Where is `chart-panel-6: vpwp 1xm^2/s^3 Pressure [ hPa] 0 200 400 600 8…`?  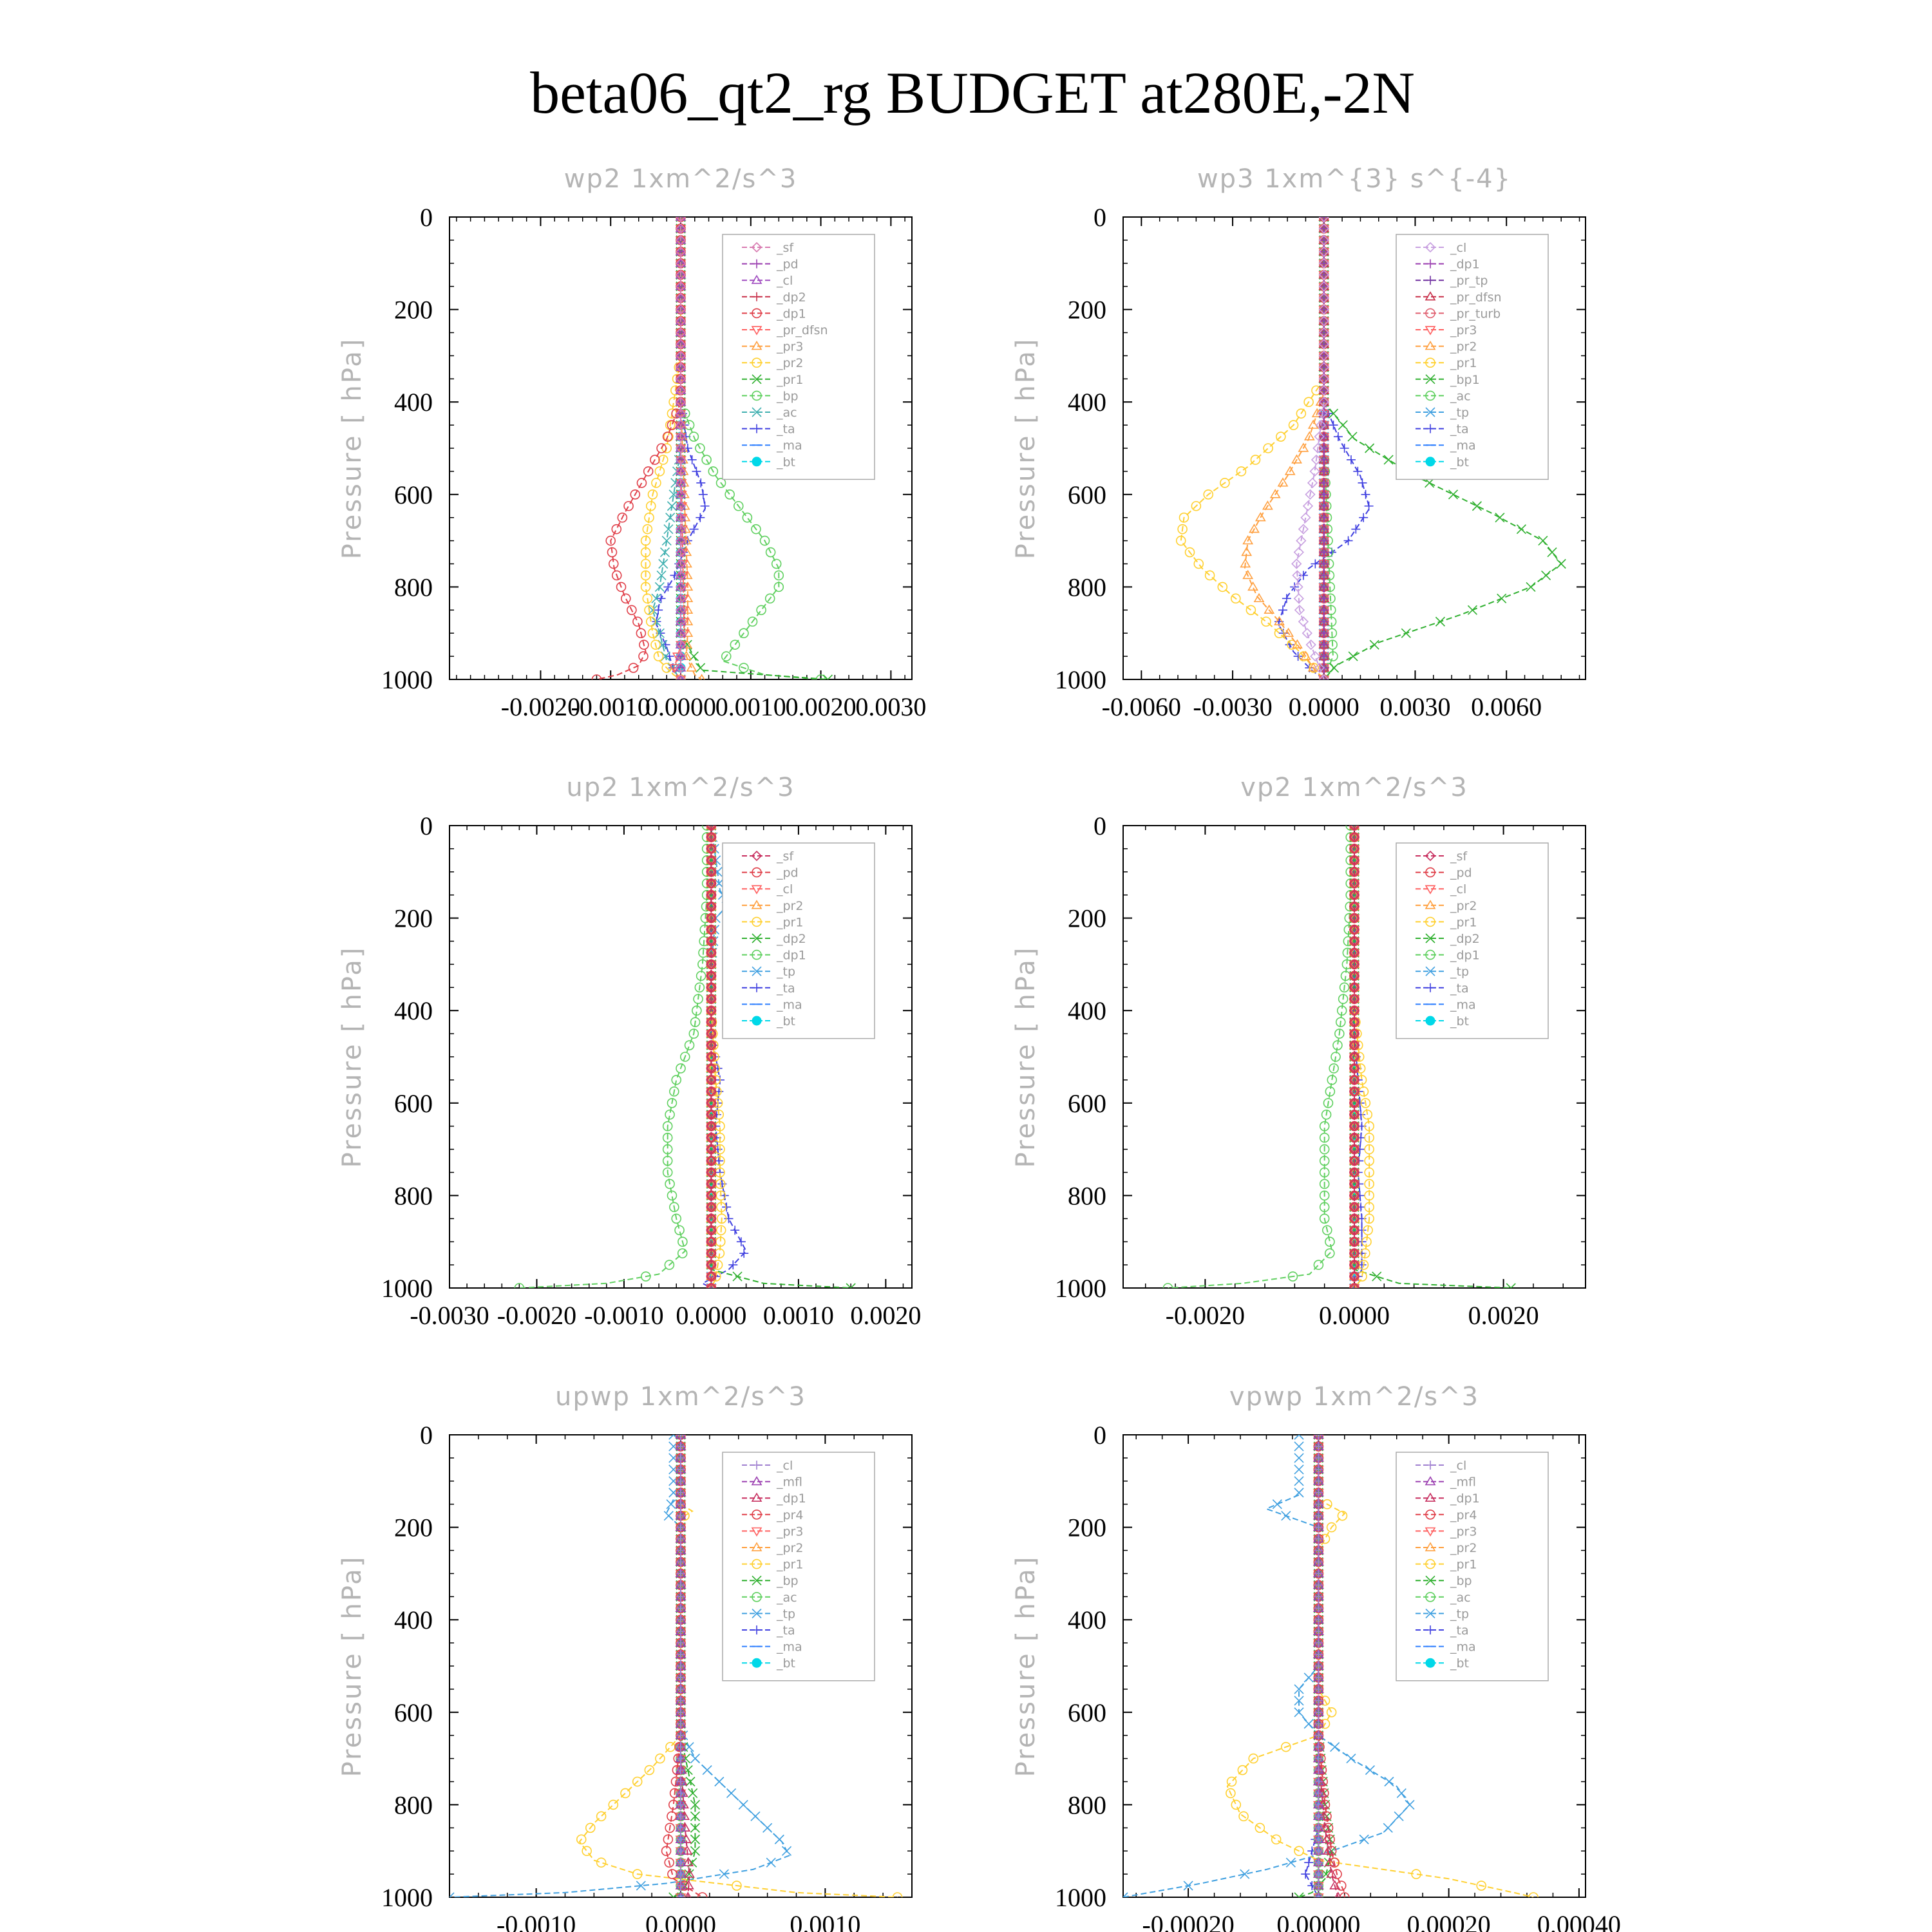 chart-panel-6: vpwp 1xm^2/s^3 Pressure [ hPa] 0 200 400 600 8… is located at coordinates (1316, 1657).